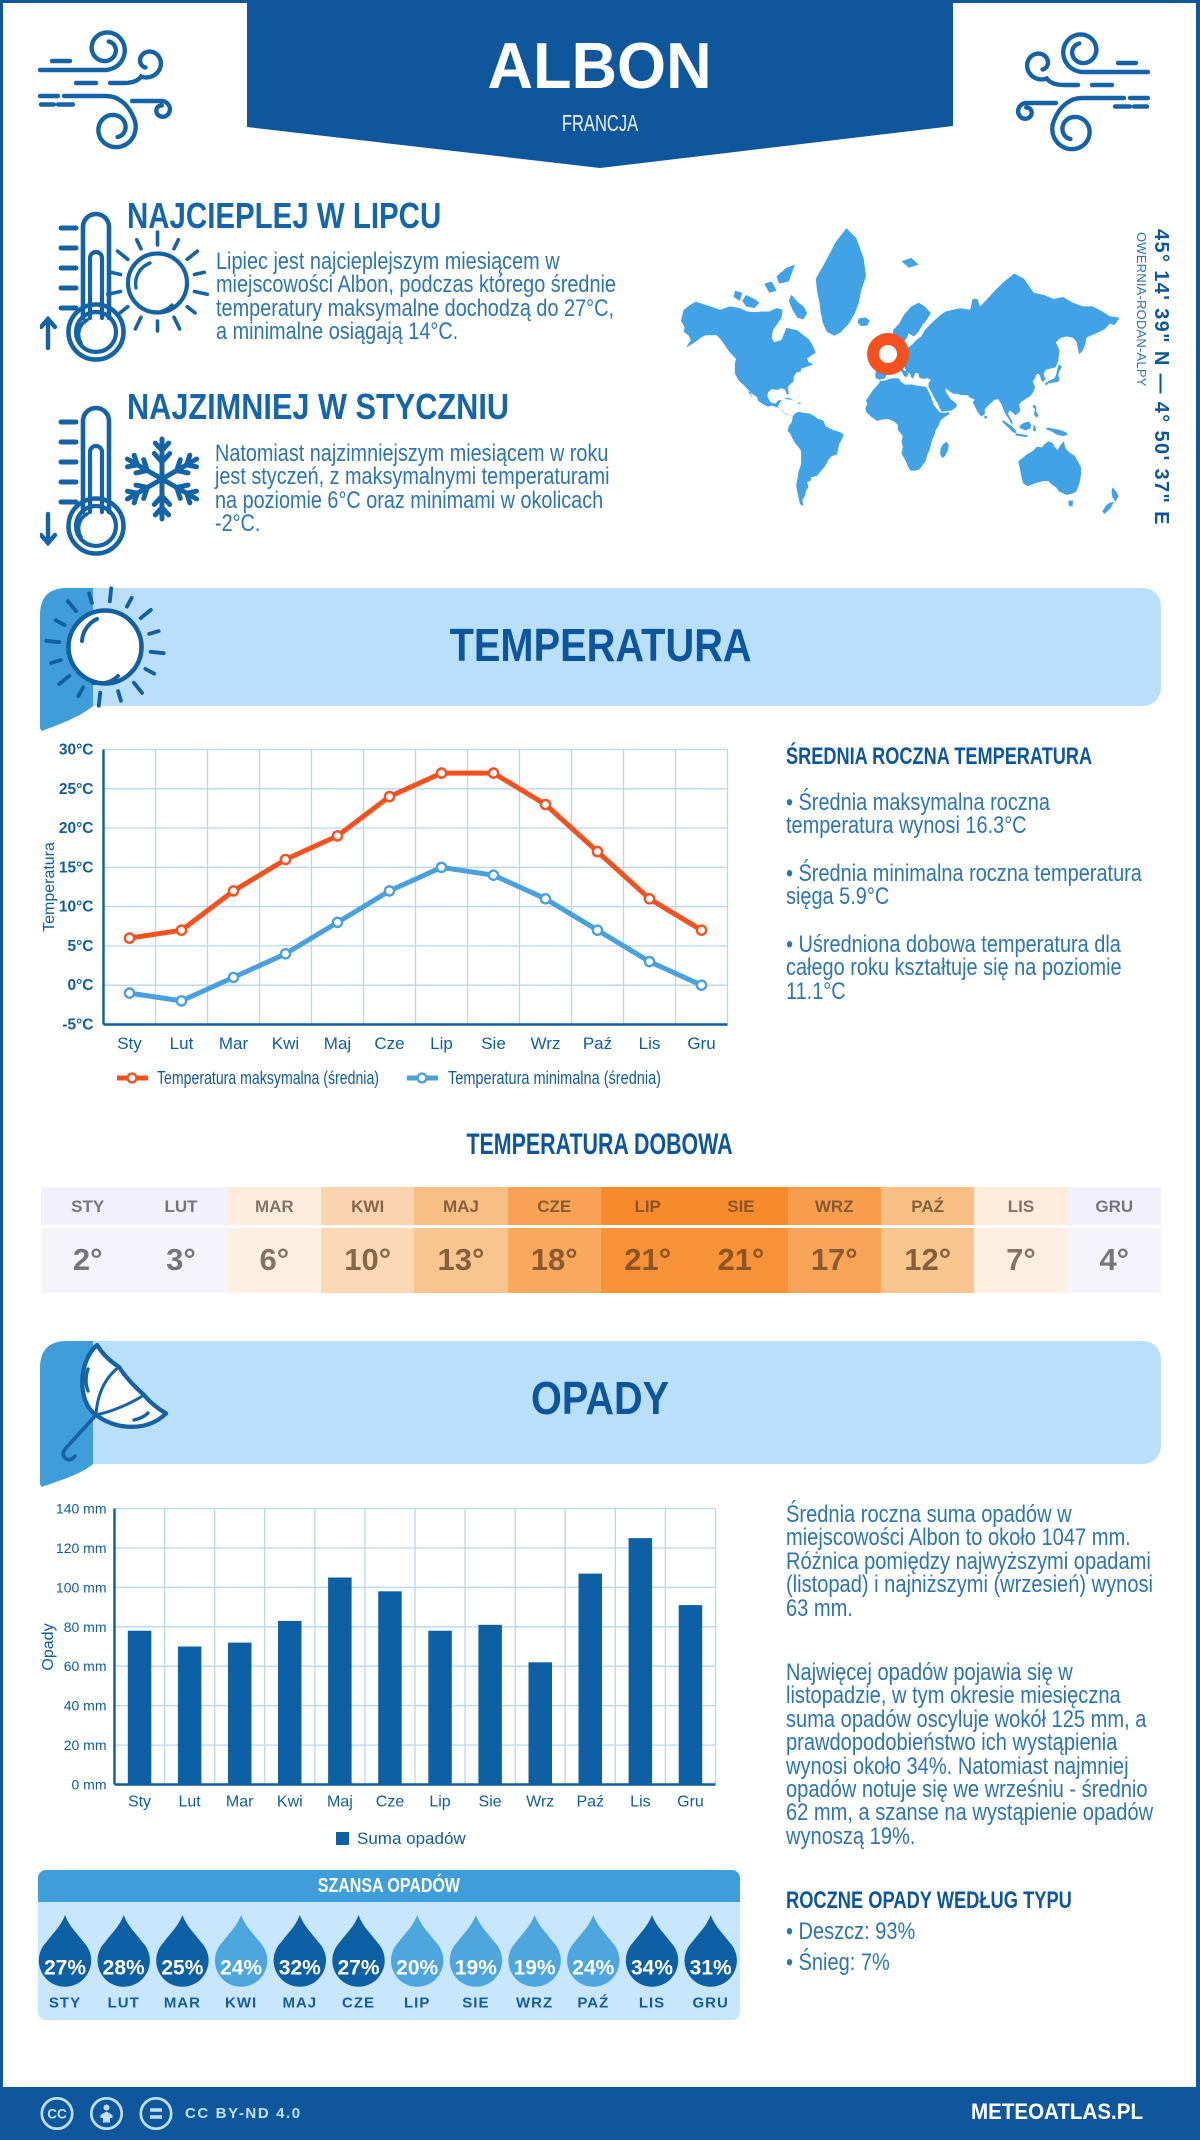  Describe the element at coordinates (711, 1968) in the screenshot. I see `svg-text: 31%` at that location.